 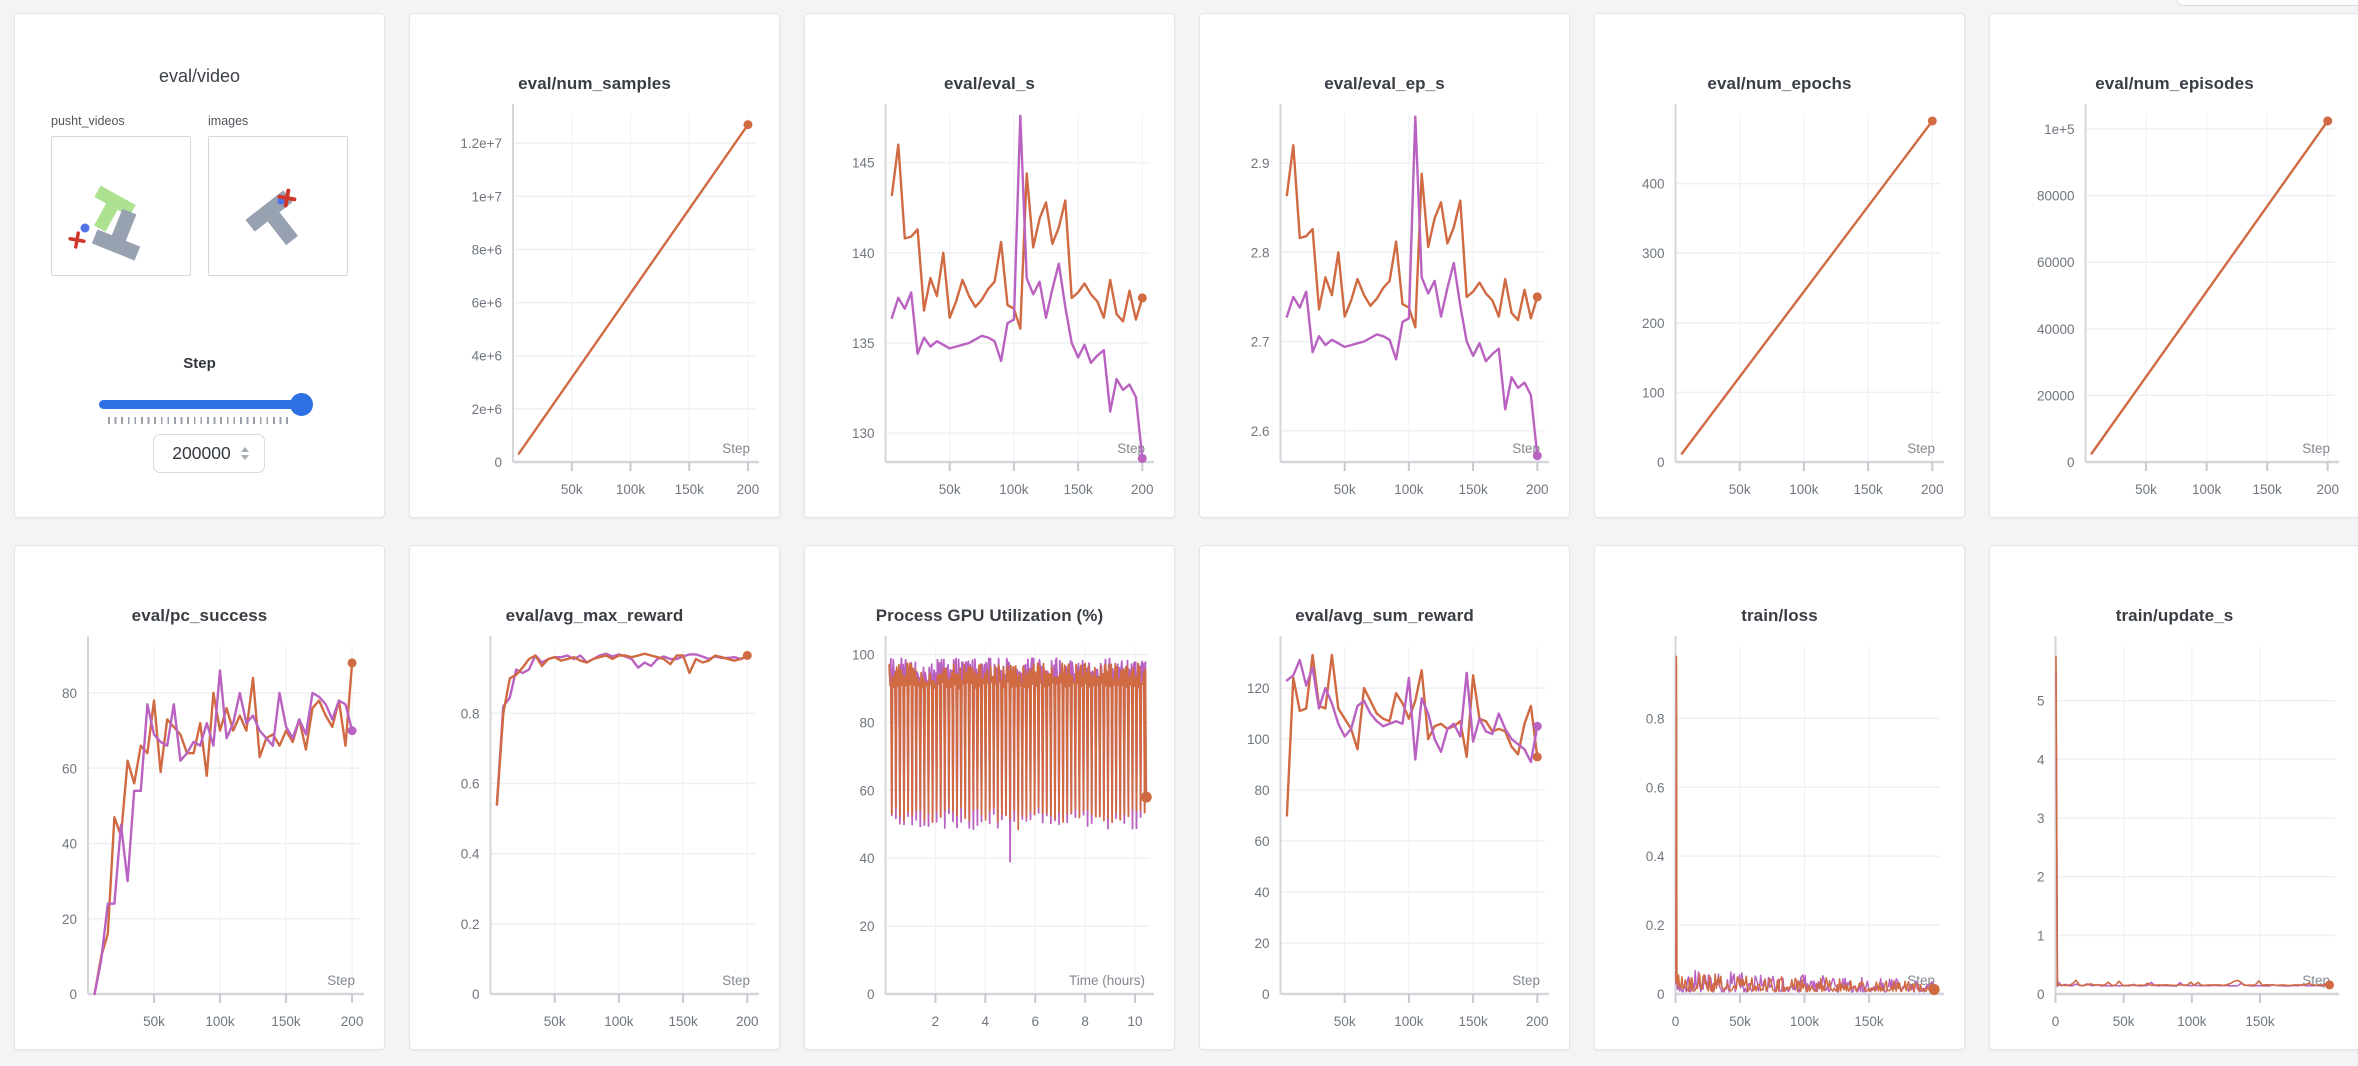 I want to click on svg-text: 60, so click(x=866, y=790).